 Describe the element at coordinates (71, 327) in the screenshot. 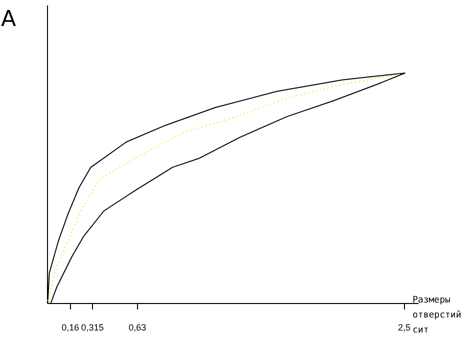

I see `x-tick-label: 0,16` at that location.